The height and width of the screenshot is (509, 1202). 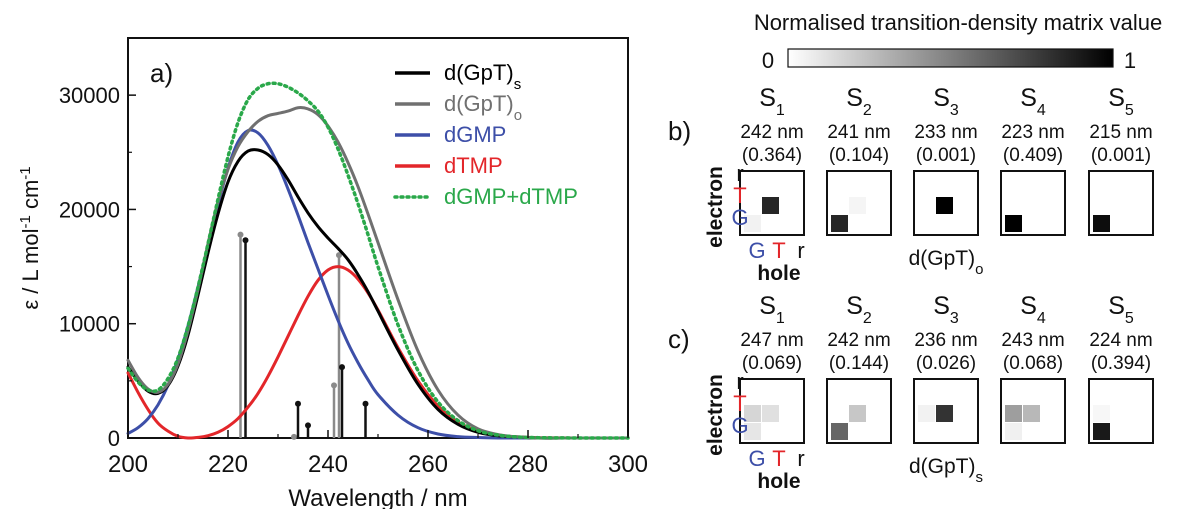 What do you see at coordinates (945, 132) in the screenshot?
I see `state-wavelength: 233 nm` at bounding box center [945, 132].